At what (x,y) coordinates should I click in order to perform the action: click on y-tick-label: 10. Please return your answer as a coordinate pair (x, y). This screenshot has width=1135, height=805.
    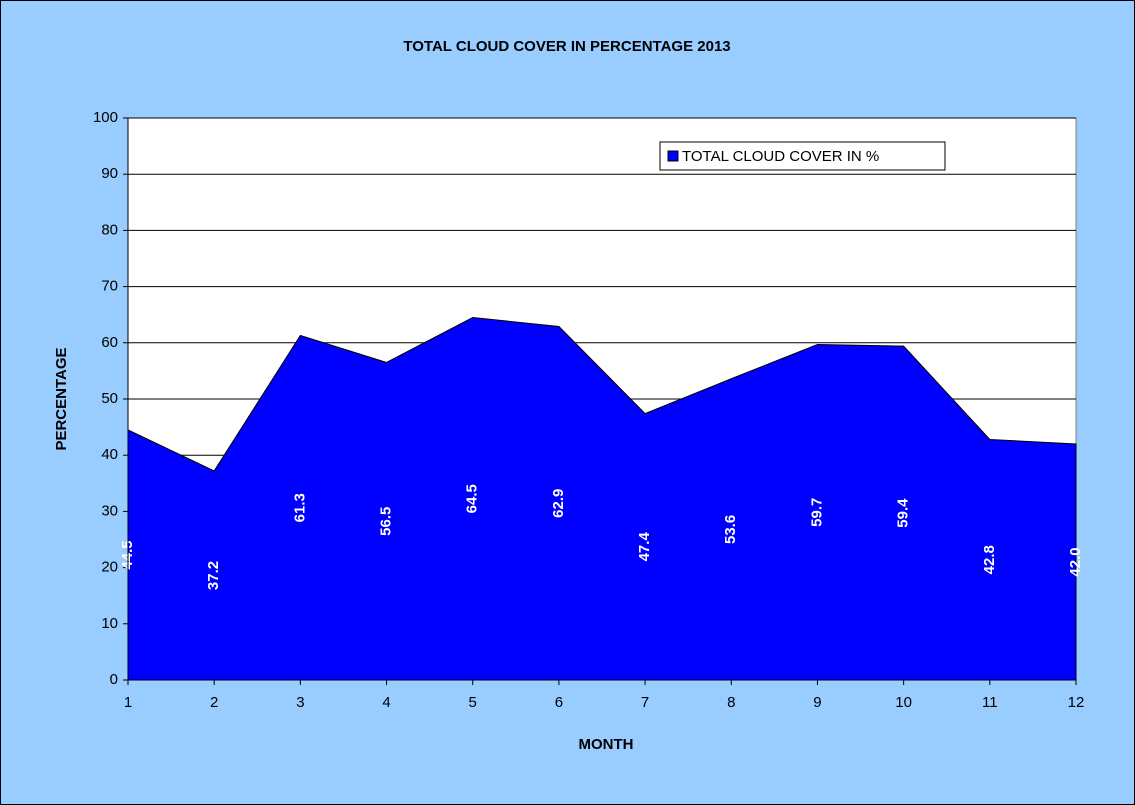
    Looking at the image, I should click on (109, 623).